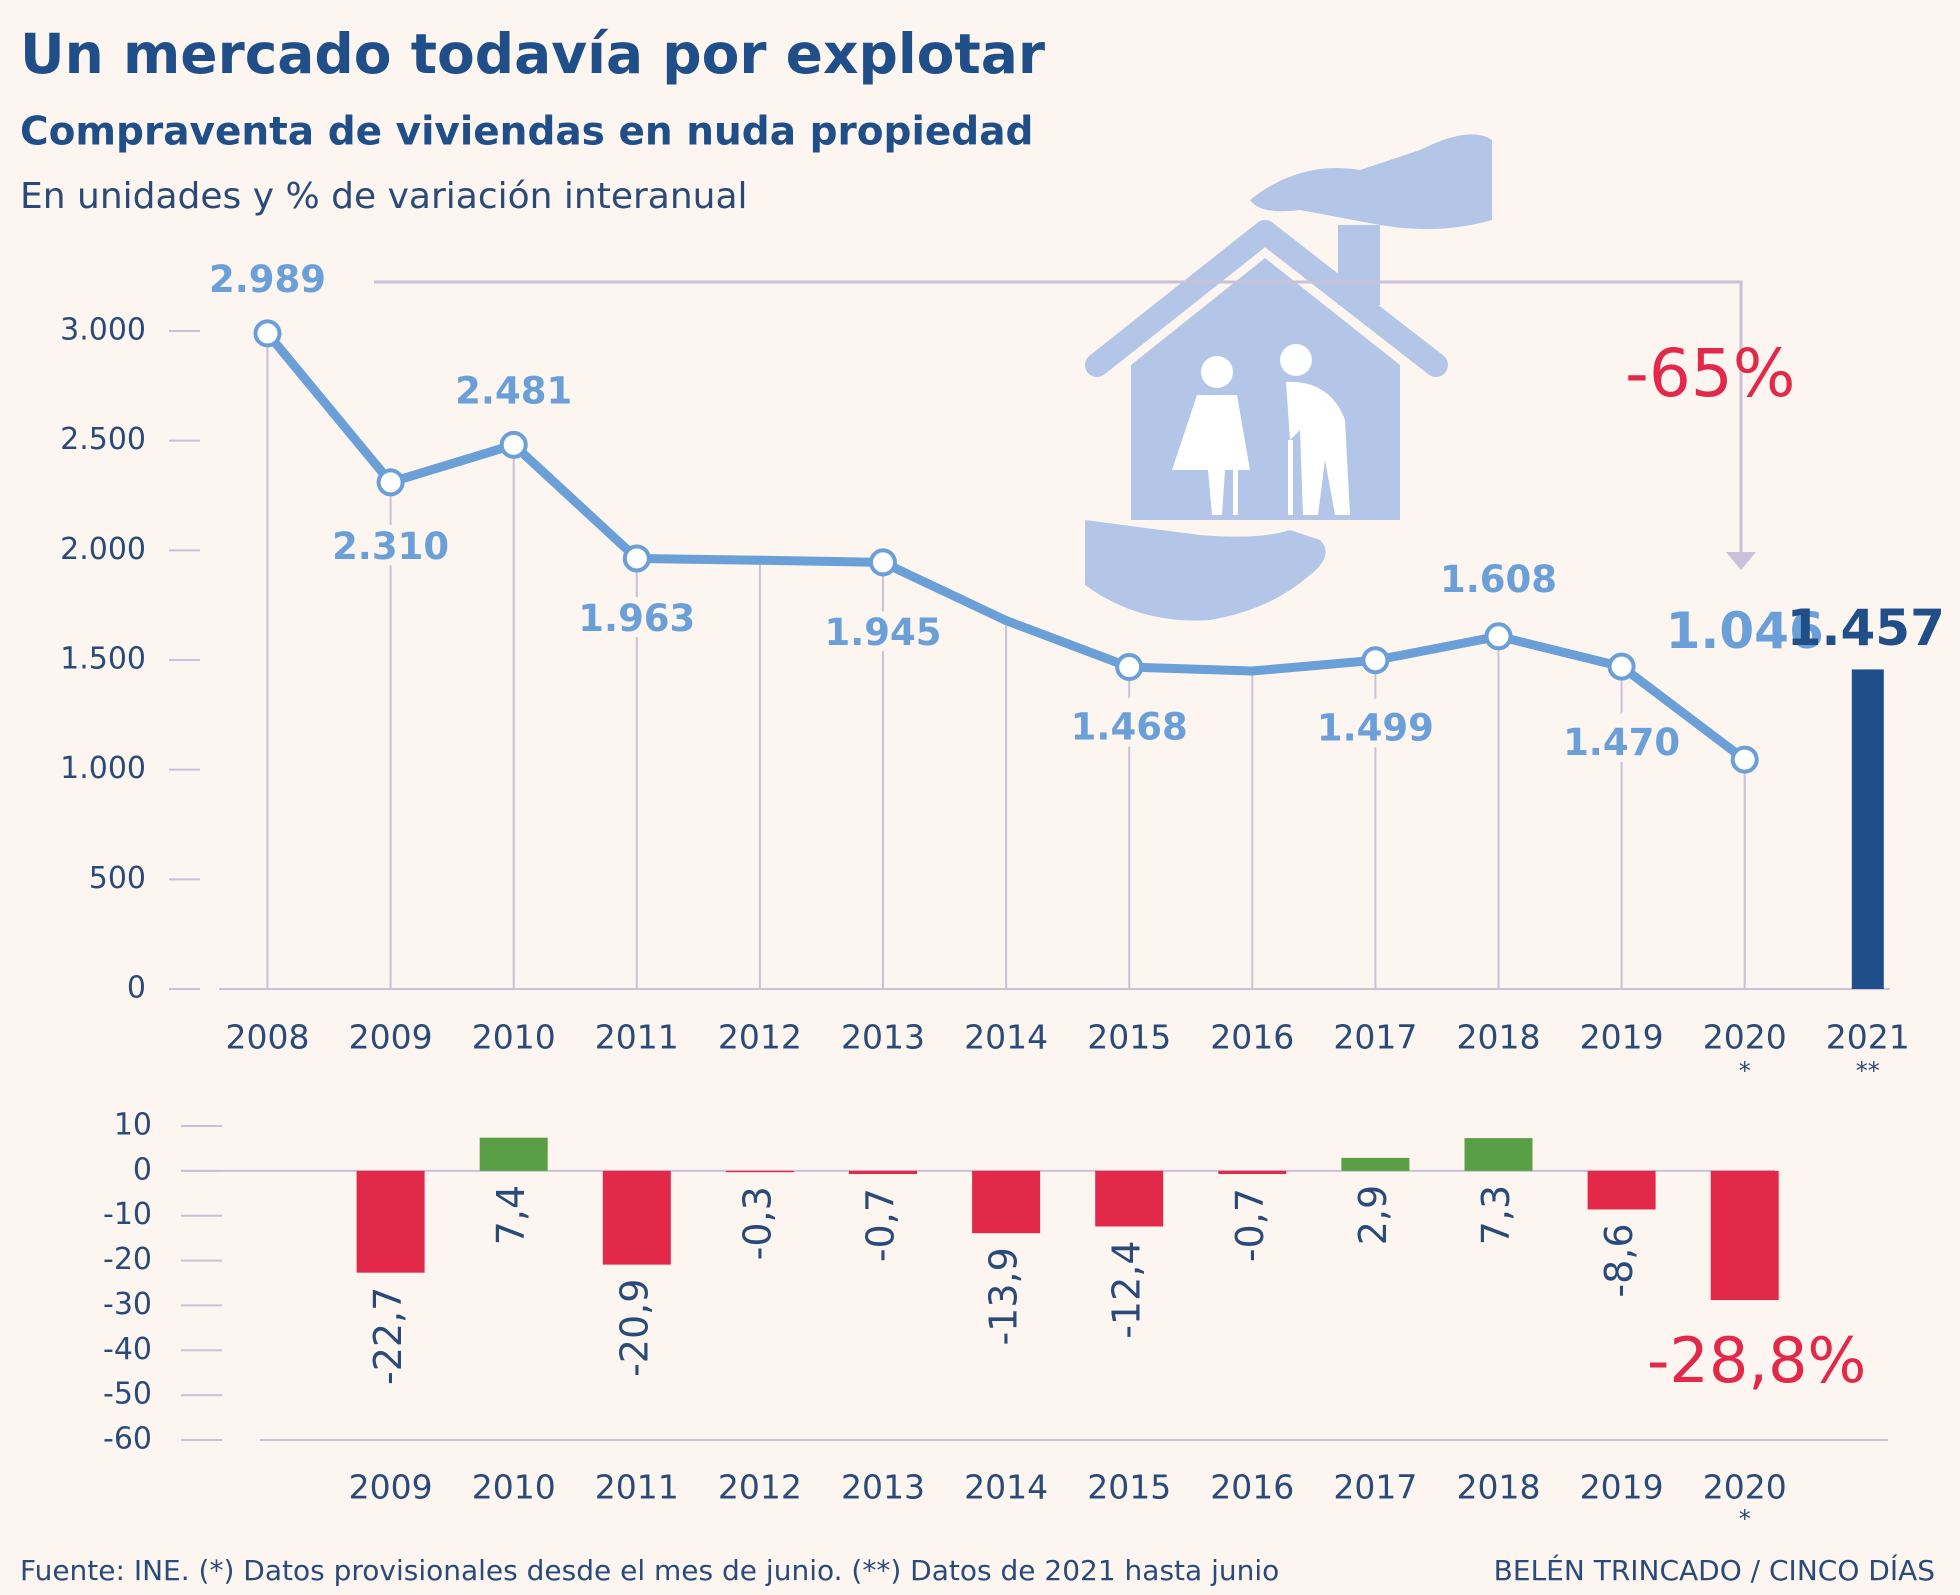  Describe the element at coordinates (1252, 1487) in the screenshot. I see `x-tick-label: 2016` at that location.